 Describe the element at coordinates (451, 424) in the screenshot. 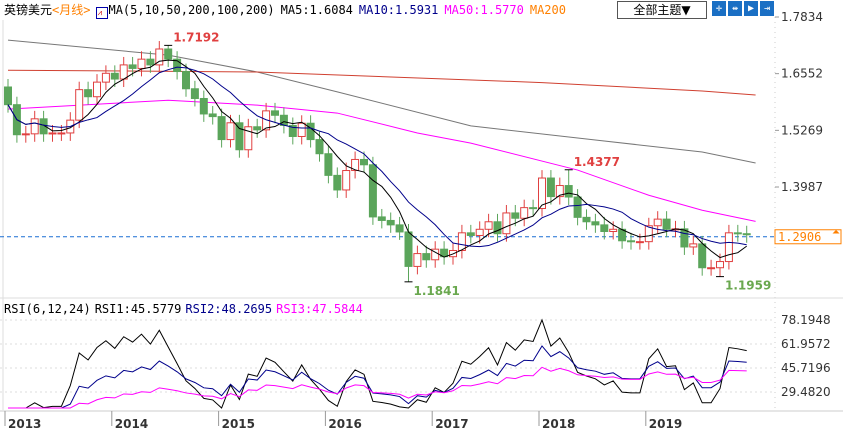

I see `x-tick-label: 2017` at that location.